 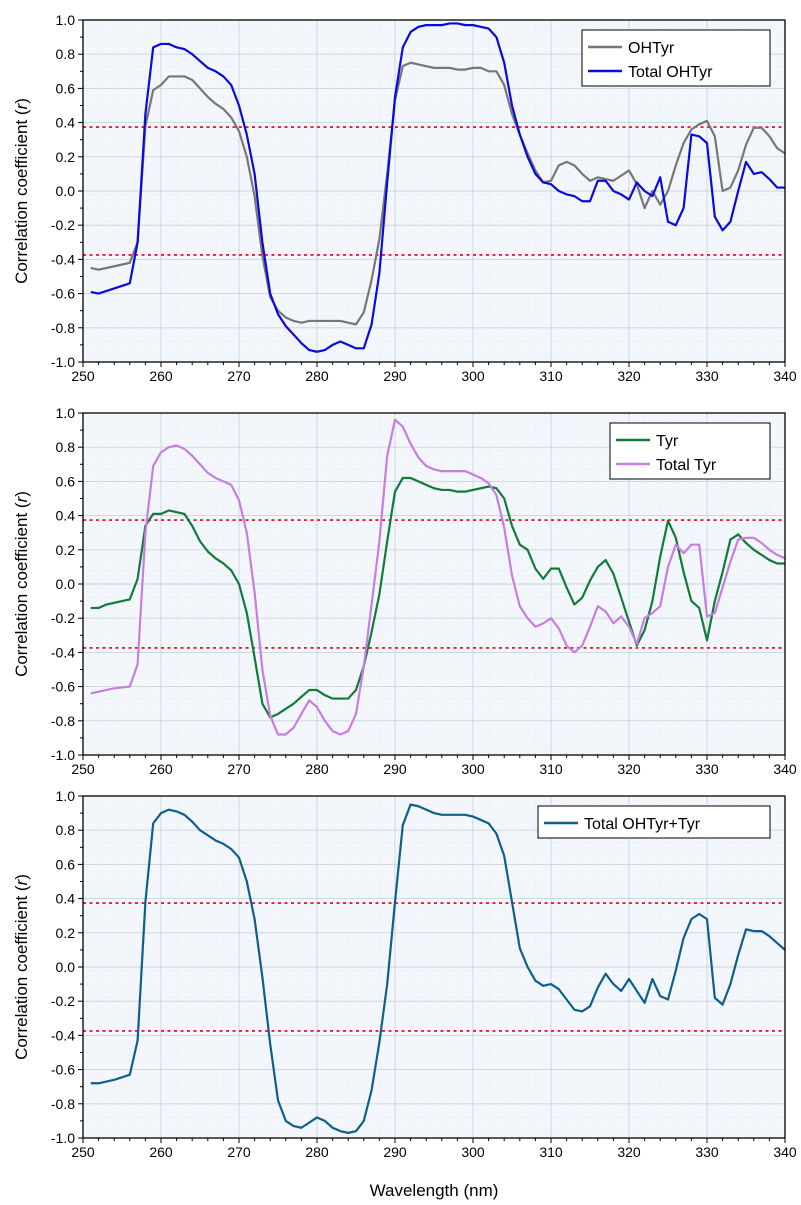 What do you see at coordinates (651, 48) in the screenshot?
I see `legend-label: OHTyr` at bounding box center [651, 48].